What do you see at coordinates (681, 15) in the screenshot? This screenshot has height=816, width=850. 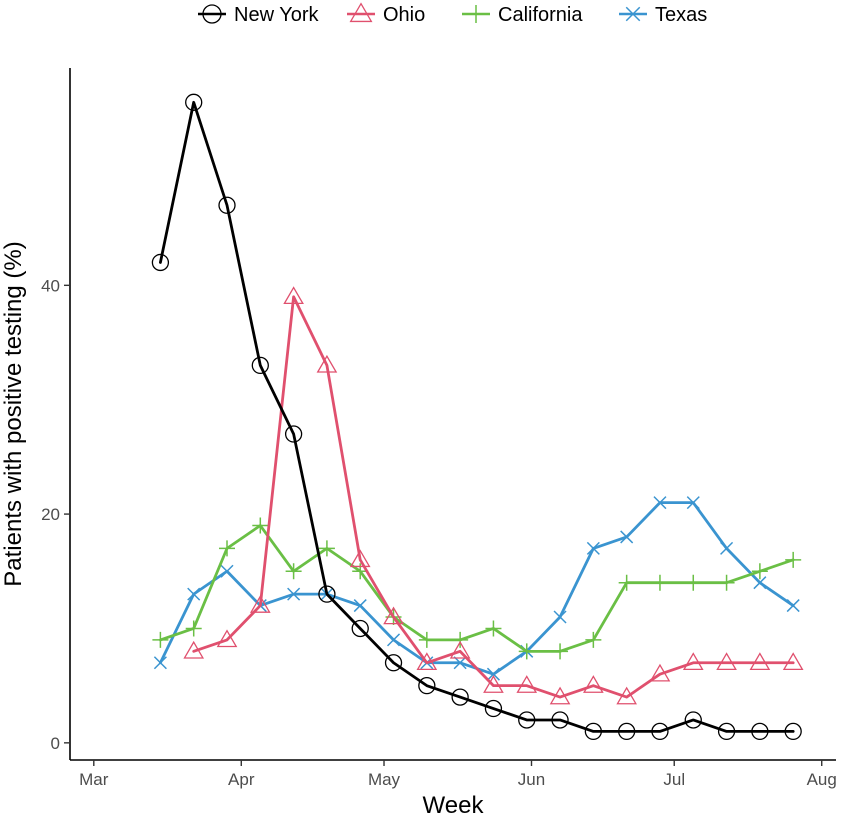 I see `legend-label: Texas` at bounding box center [681, 15].